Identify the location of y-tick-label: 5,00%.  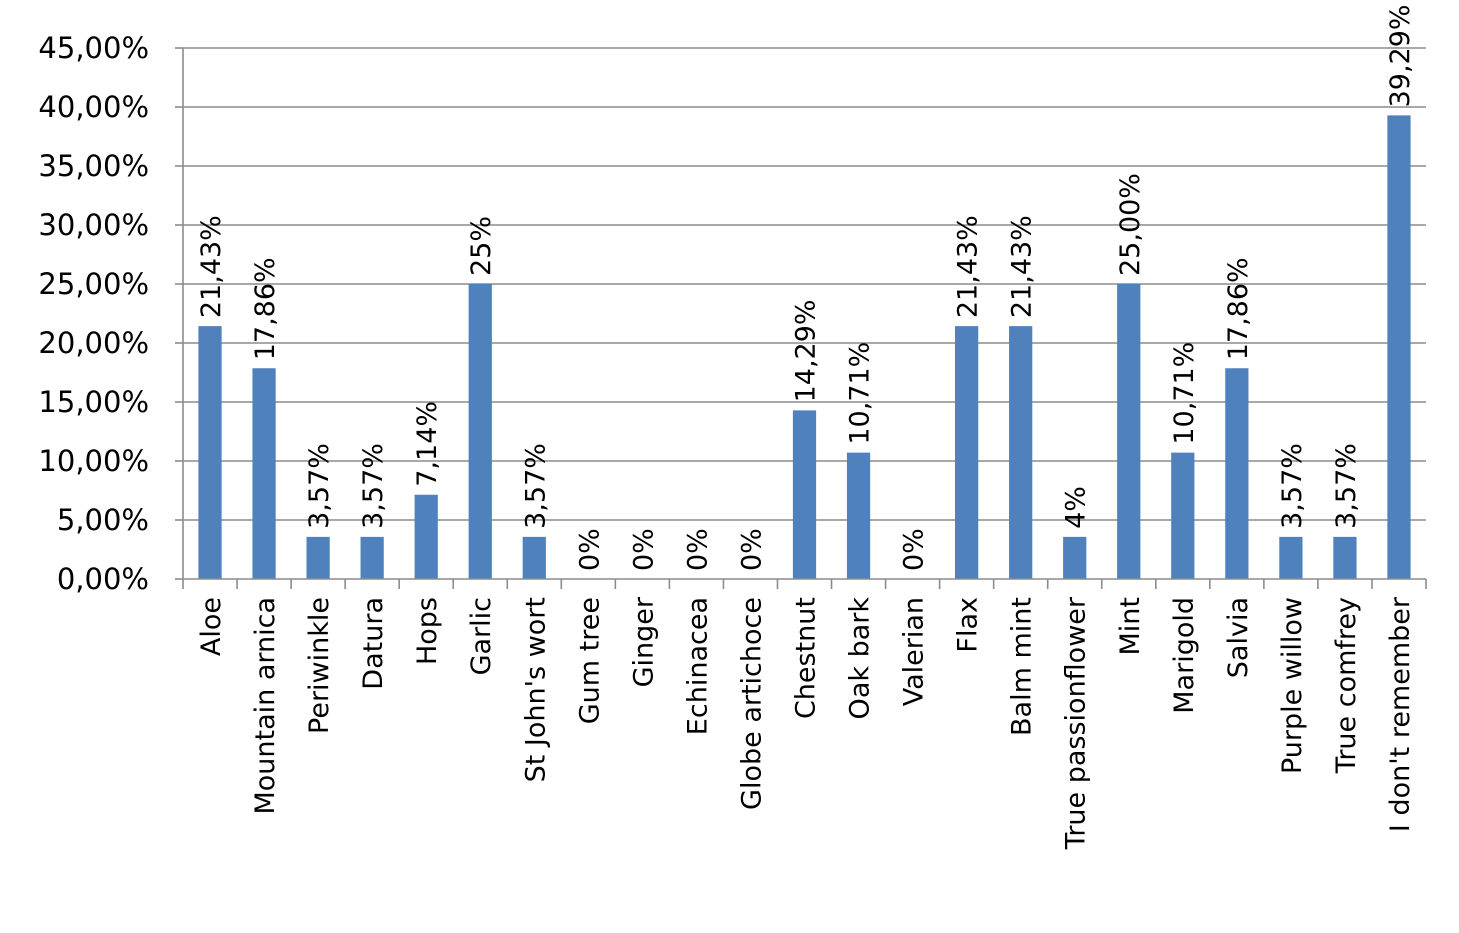
(103, 520).